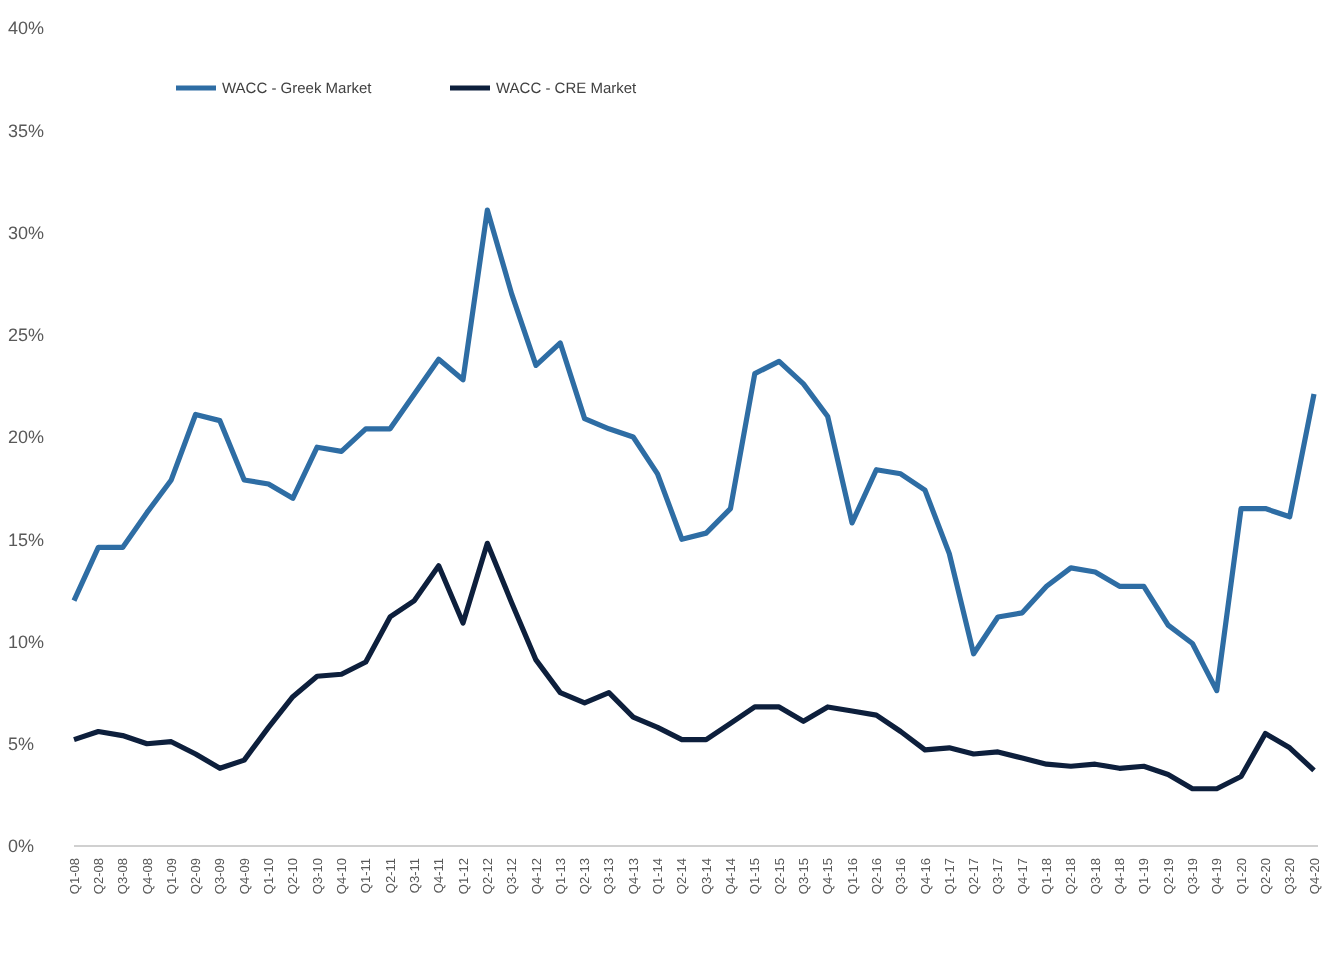 Image resolution: width=1326 pixels, height=966 pixels. I want to click on y-tick-label: 40%, so click(26, 28).